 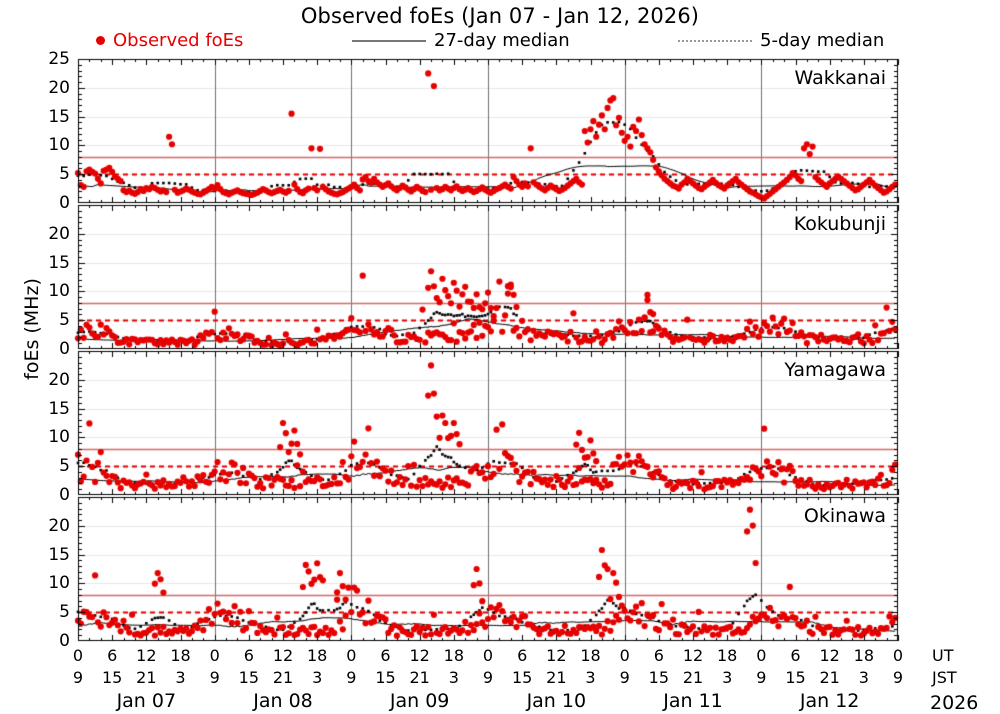 What do you see at coordinates (844, 516) in the screenshot?
I see `station-label-okinawa: Okinawa` at bounding box center [844, 516].